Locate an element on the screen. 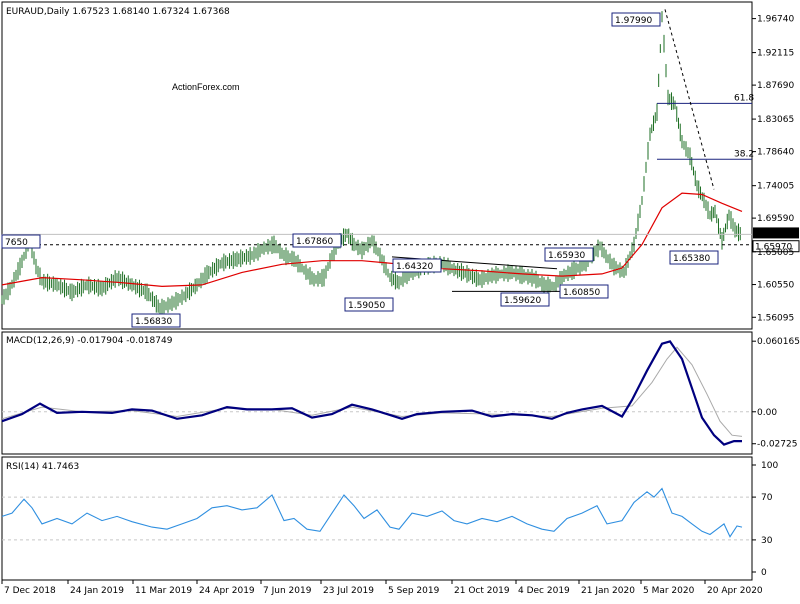 This screenshot has height=604, width=800. price-ytick-label: 1.74005 is located at coordinates (775, 187).